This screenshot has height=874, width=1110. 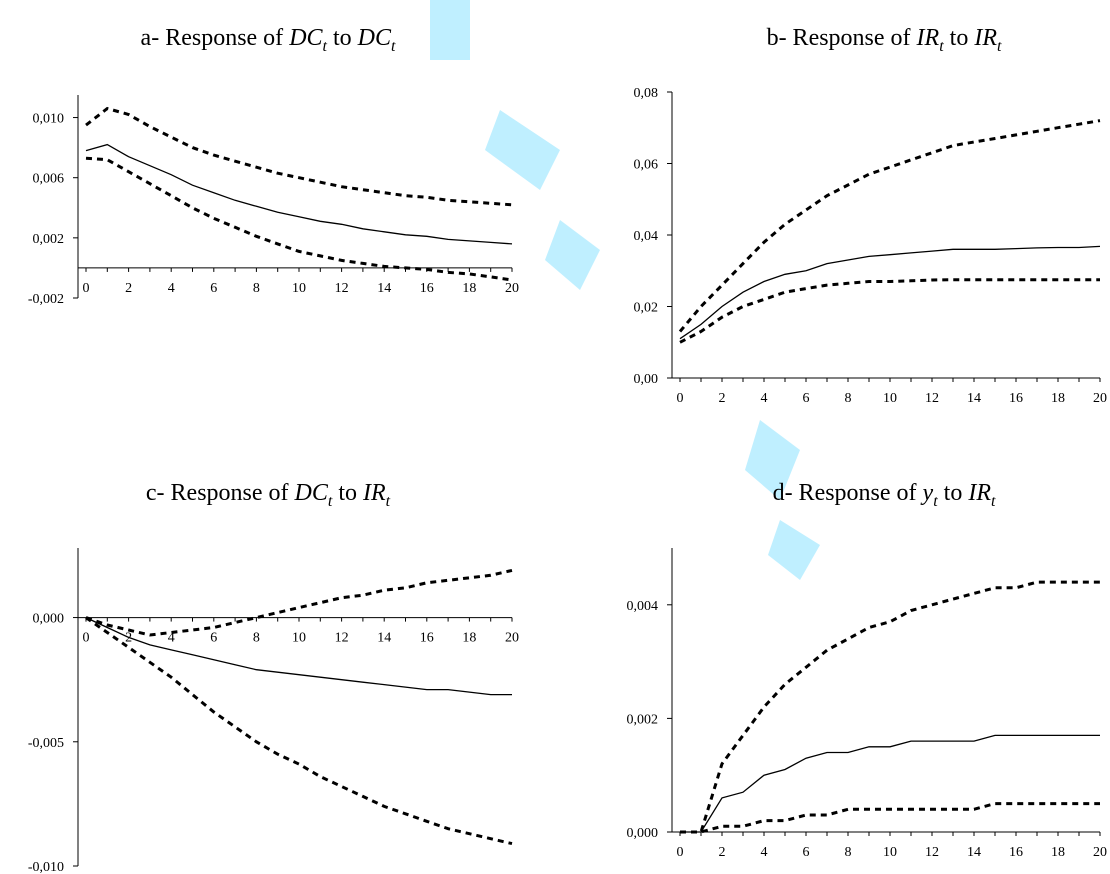 I want to click on y-tick-label: 0,02, so click(x=646, y=308).